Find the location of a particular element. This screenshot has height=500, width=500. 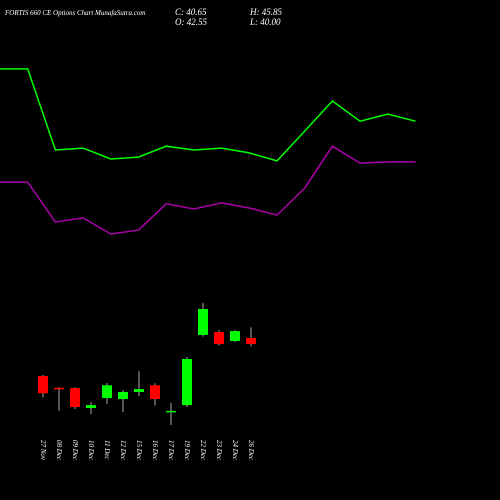

high-label: H: 45.85 is located at coordinates (265, 12).